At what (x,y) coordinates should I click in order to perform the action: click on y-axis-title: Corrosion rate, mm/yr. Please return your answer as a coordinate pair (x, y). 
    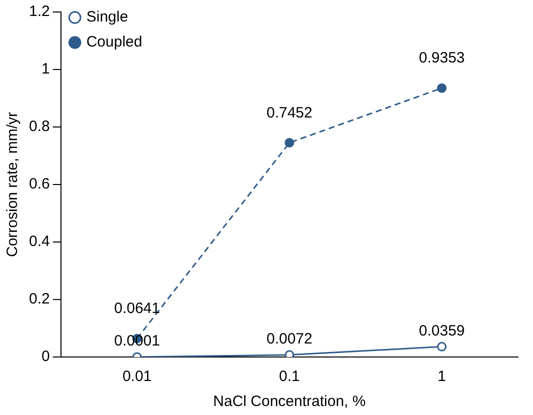
    Looking at the image, I should click on (13, 185).